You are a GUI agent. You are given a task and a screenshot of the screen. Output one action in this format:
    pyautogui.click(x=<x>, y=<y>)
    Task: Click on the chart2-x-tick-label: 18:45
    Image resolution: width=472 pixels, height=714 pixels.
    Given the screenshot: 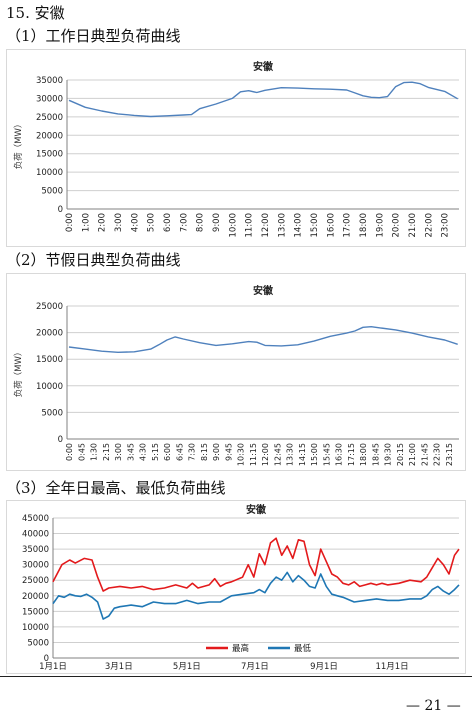 What is the action you would take?
    pyautogui.click(x=375, y=454)
    